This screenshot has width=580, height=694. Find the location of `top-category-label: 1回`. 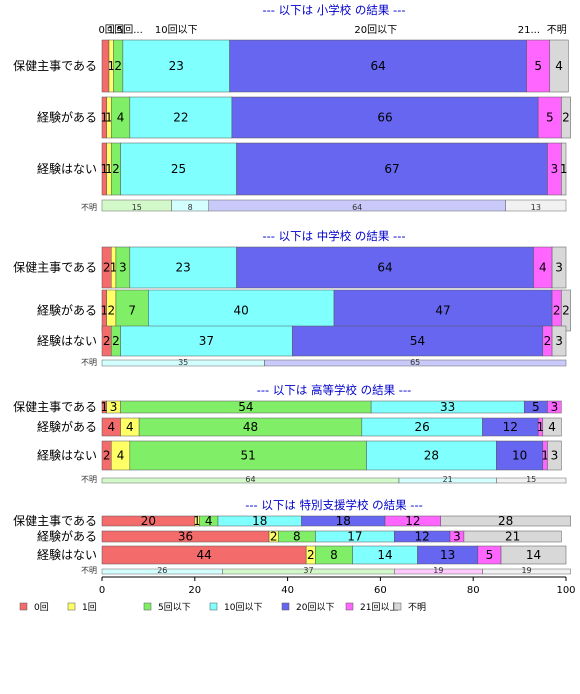

top-category-label: 1回 is located at coordinates (116, 30).